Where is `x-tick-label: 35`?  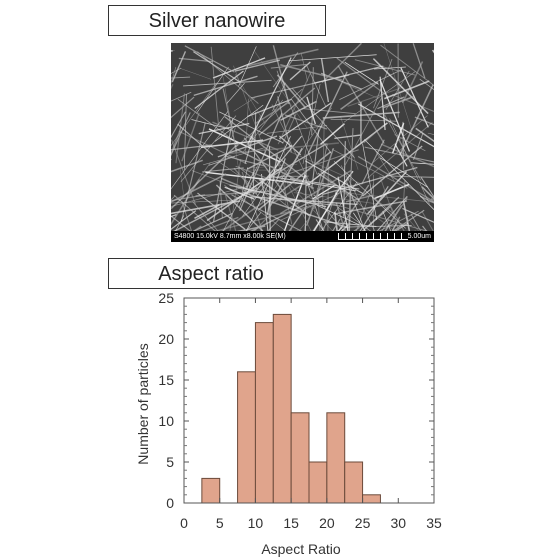 x-tick-label: 35 is located at coordinates (434, 523).